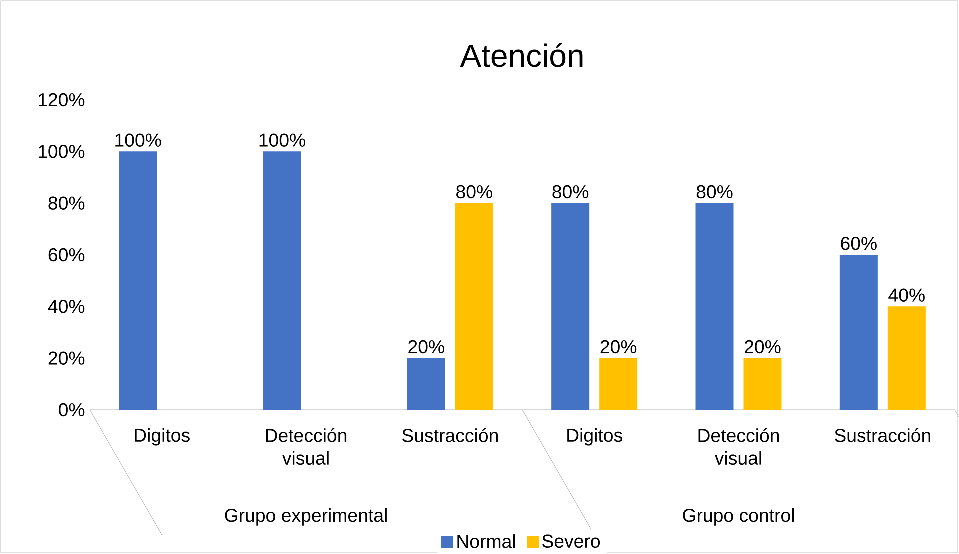 The height and width of the screenshot is (554, 959). I want to click on y-tick-label: 40%, so click(66, 307).